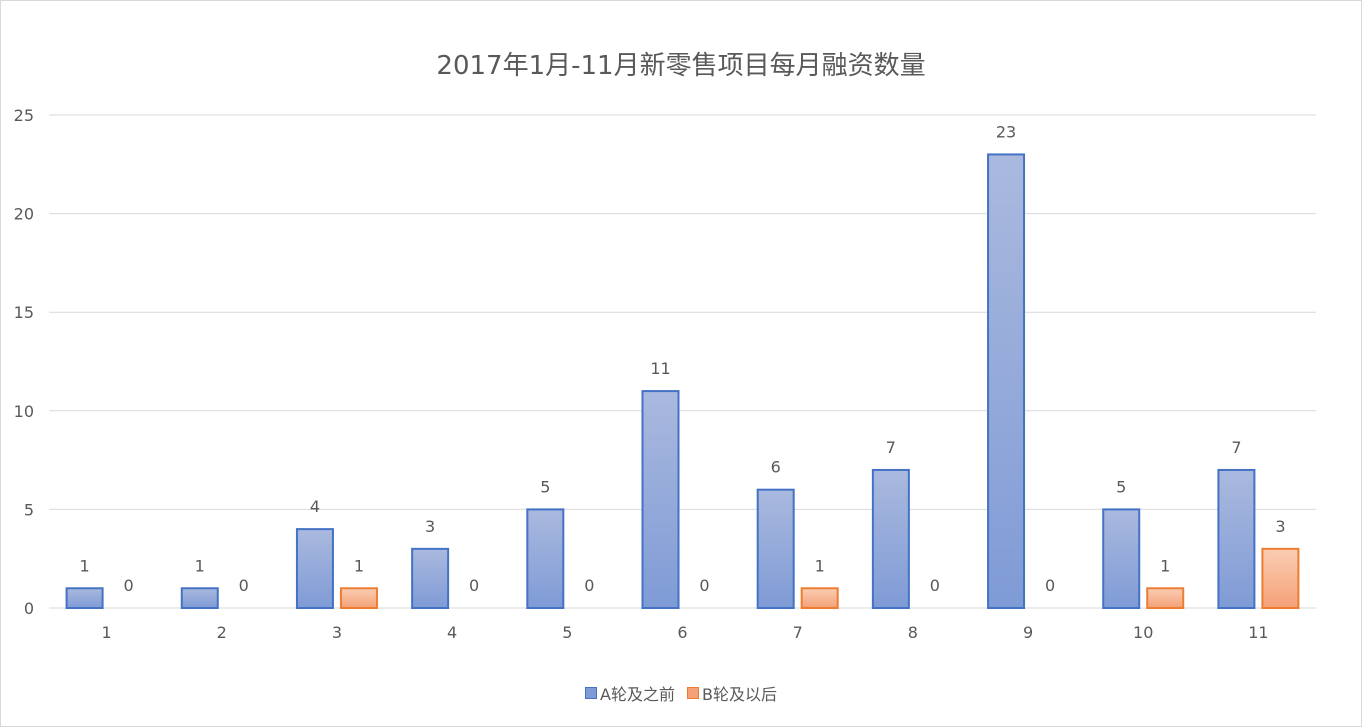 The image size is (1362, 727). I want to click on x-tick-label: 1, so click(106, 632).